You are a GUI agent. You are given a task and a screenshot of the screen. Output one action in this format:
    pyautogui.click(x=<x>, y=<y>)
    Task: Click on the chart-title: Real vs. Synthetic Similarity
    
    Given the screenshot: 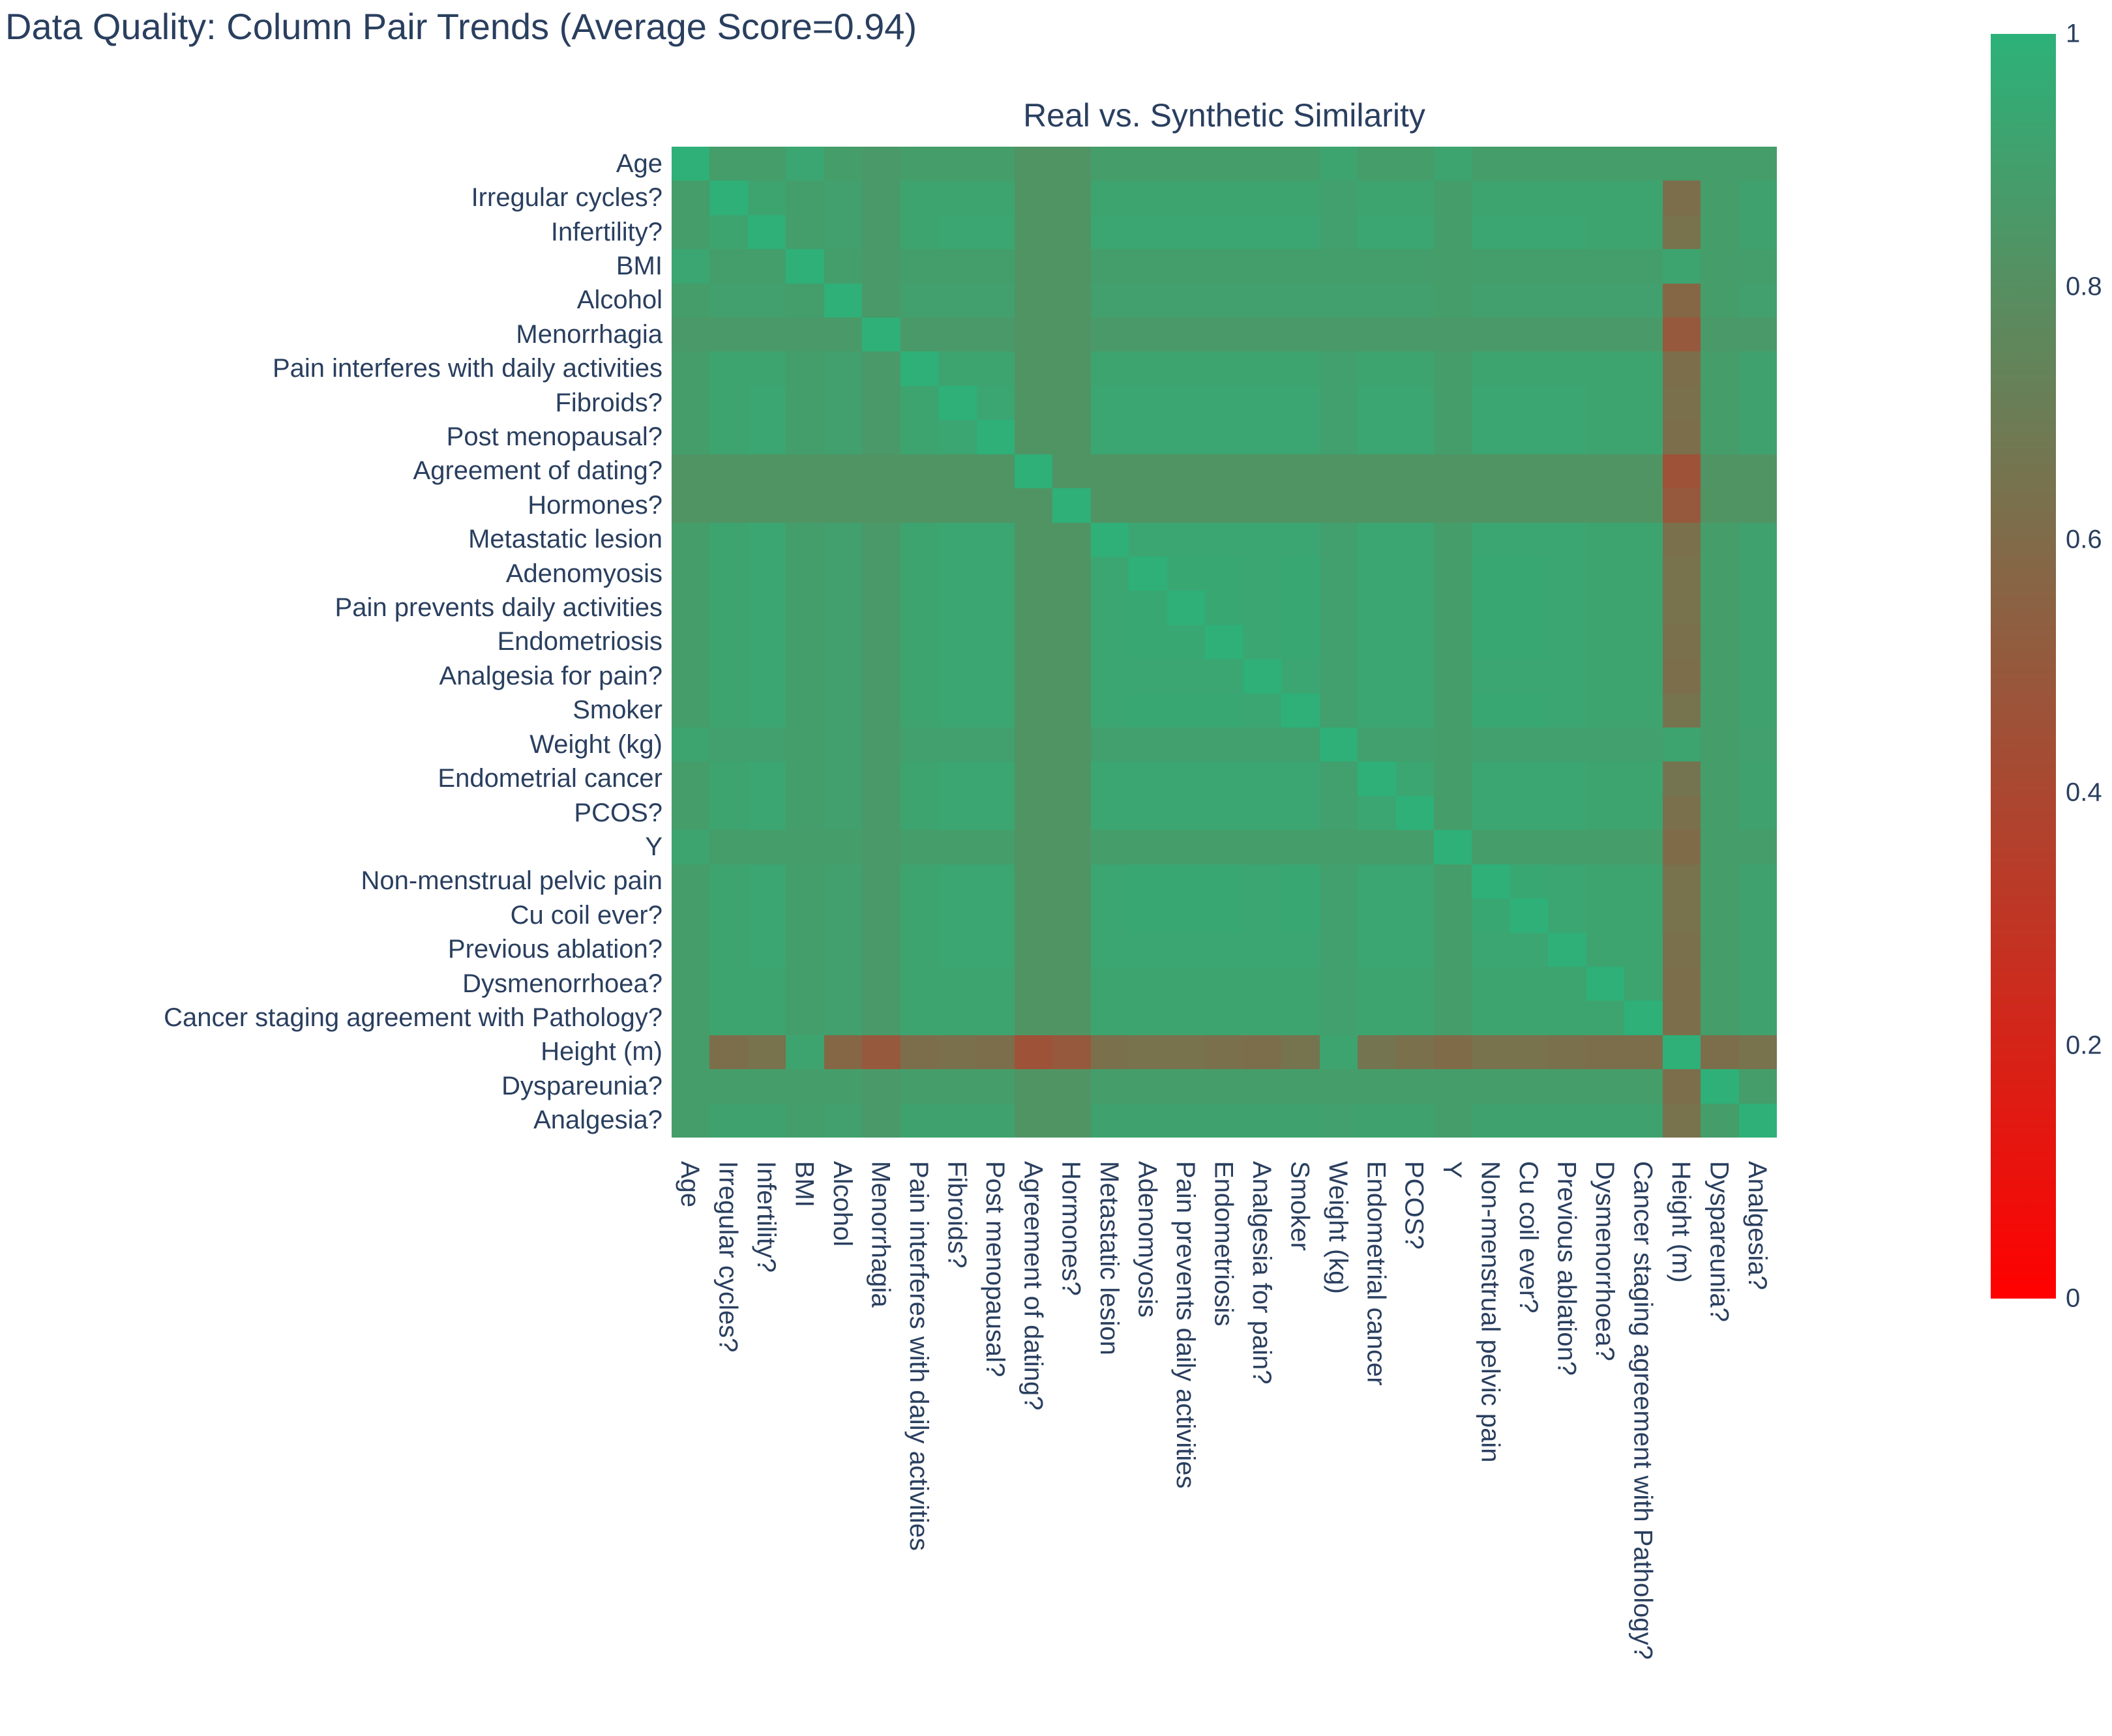 What is the action you would take?
    pyautogui.click(x=1224, y=115)
    